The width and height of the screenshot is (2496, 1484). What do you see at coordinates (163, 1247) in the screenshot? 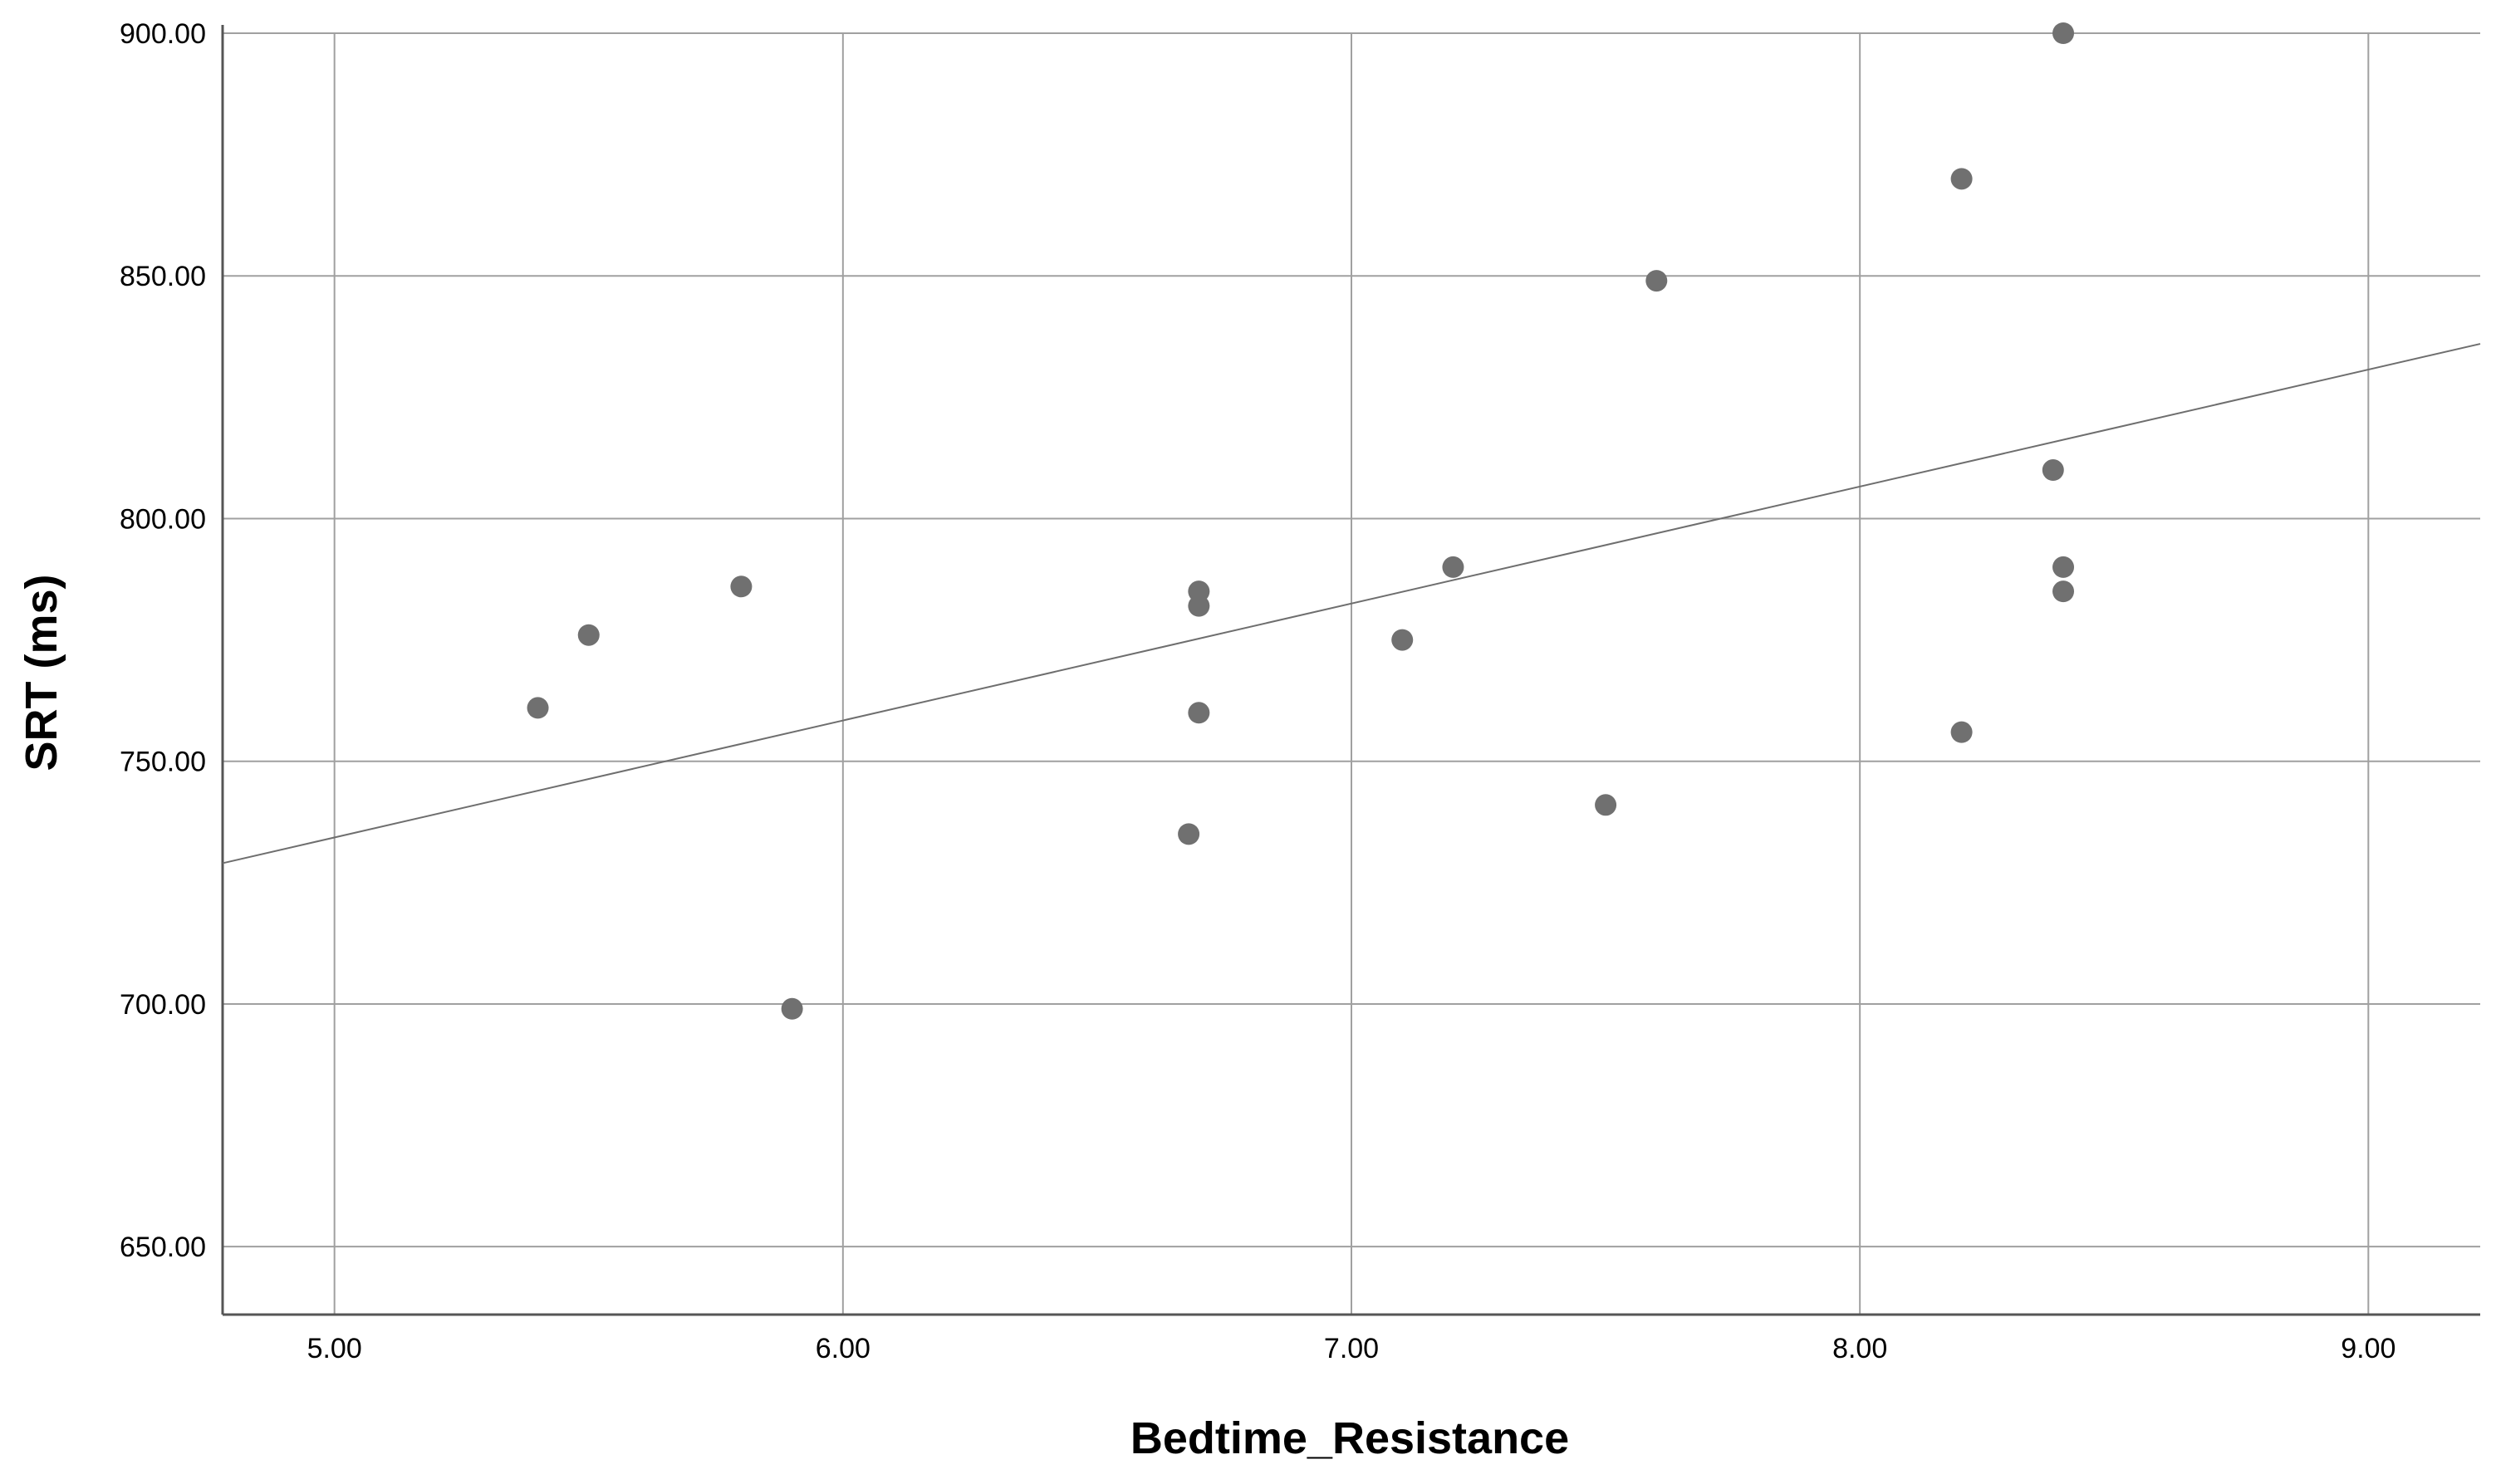
I see `y-tick-label: 650.00` at bounding box center [163, 1247].